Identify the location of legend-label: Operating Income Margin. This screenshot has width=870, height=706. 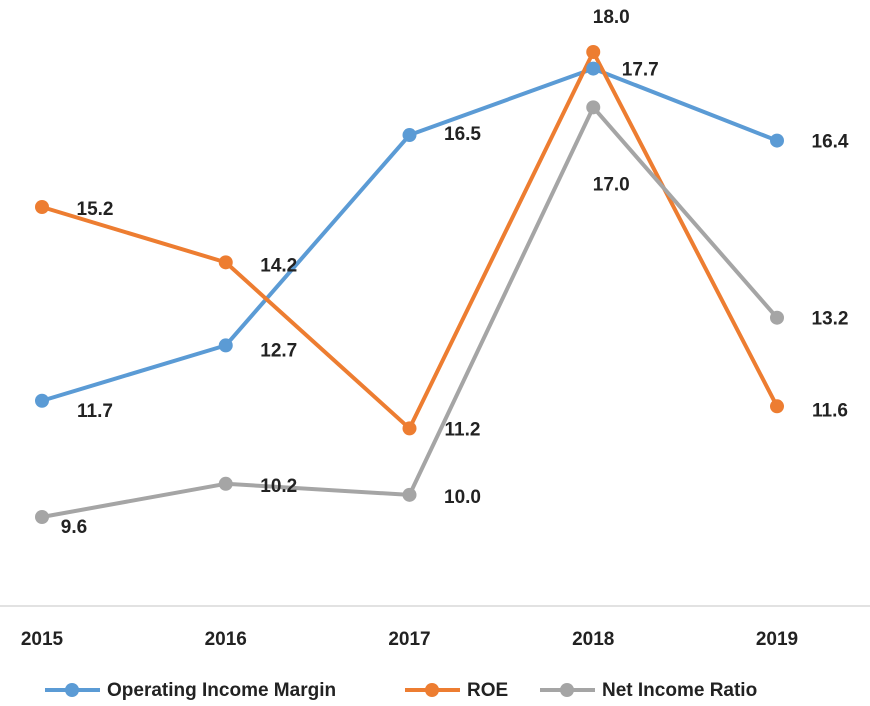
(221, 690).